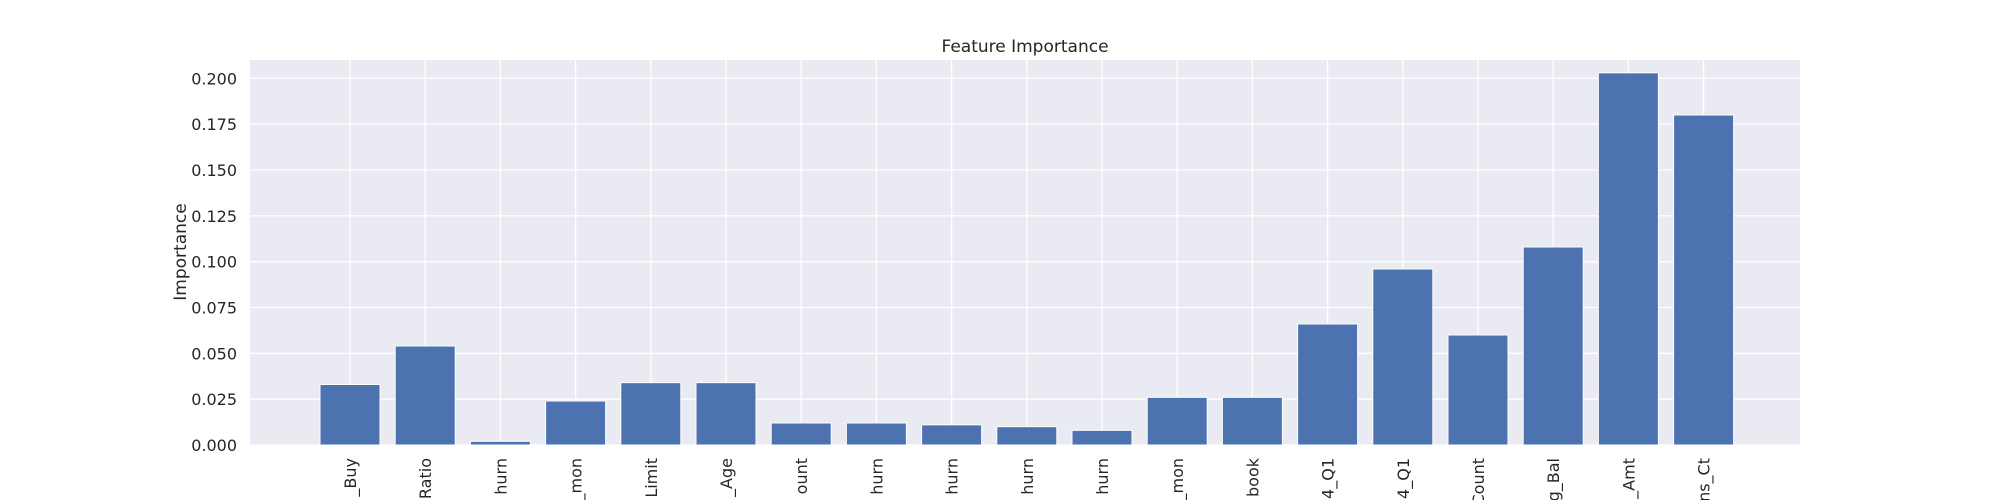 The image size is (2000, 500). I want to click on y-tick-label: 0.100, so click(214, 262).